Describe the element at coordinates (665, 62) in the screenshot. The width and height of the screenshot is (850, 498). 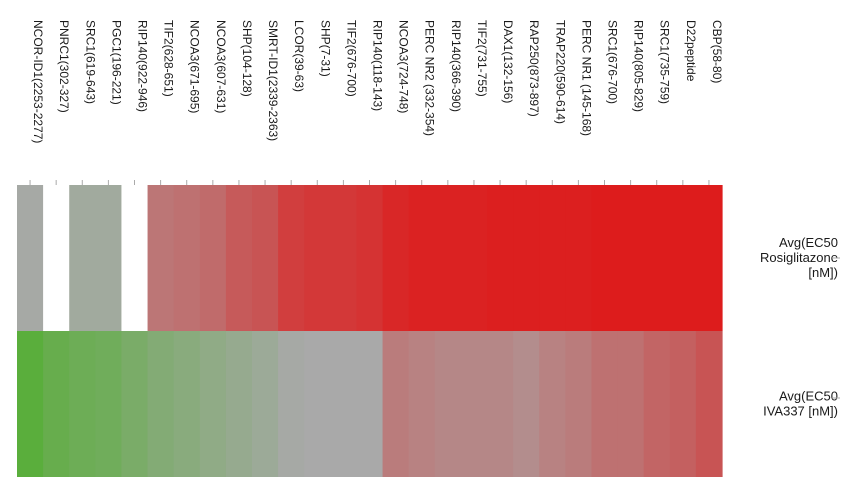
I see `column-label: SRC1(735-759)` at that location.